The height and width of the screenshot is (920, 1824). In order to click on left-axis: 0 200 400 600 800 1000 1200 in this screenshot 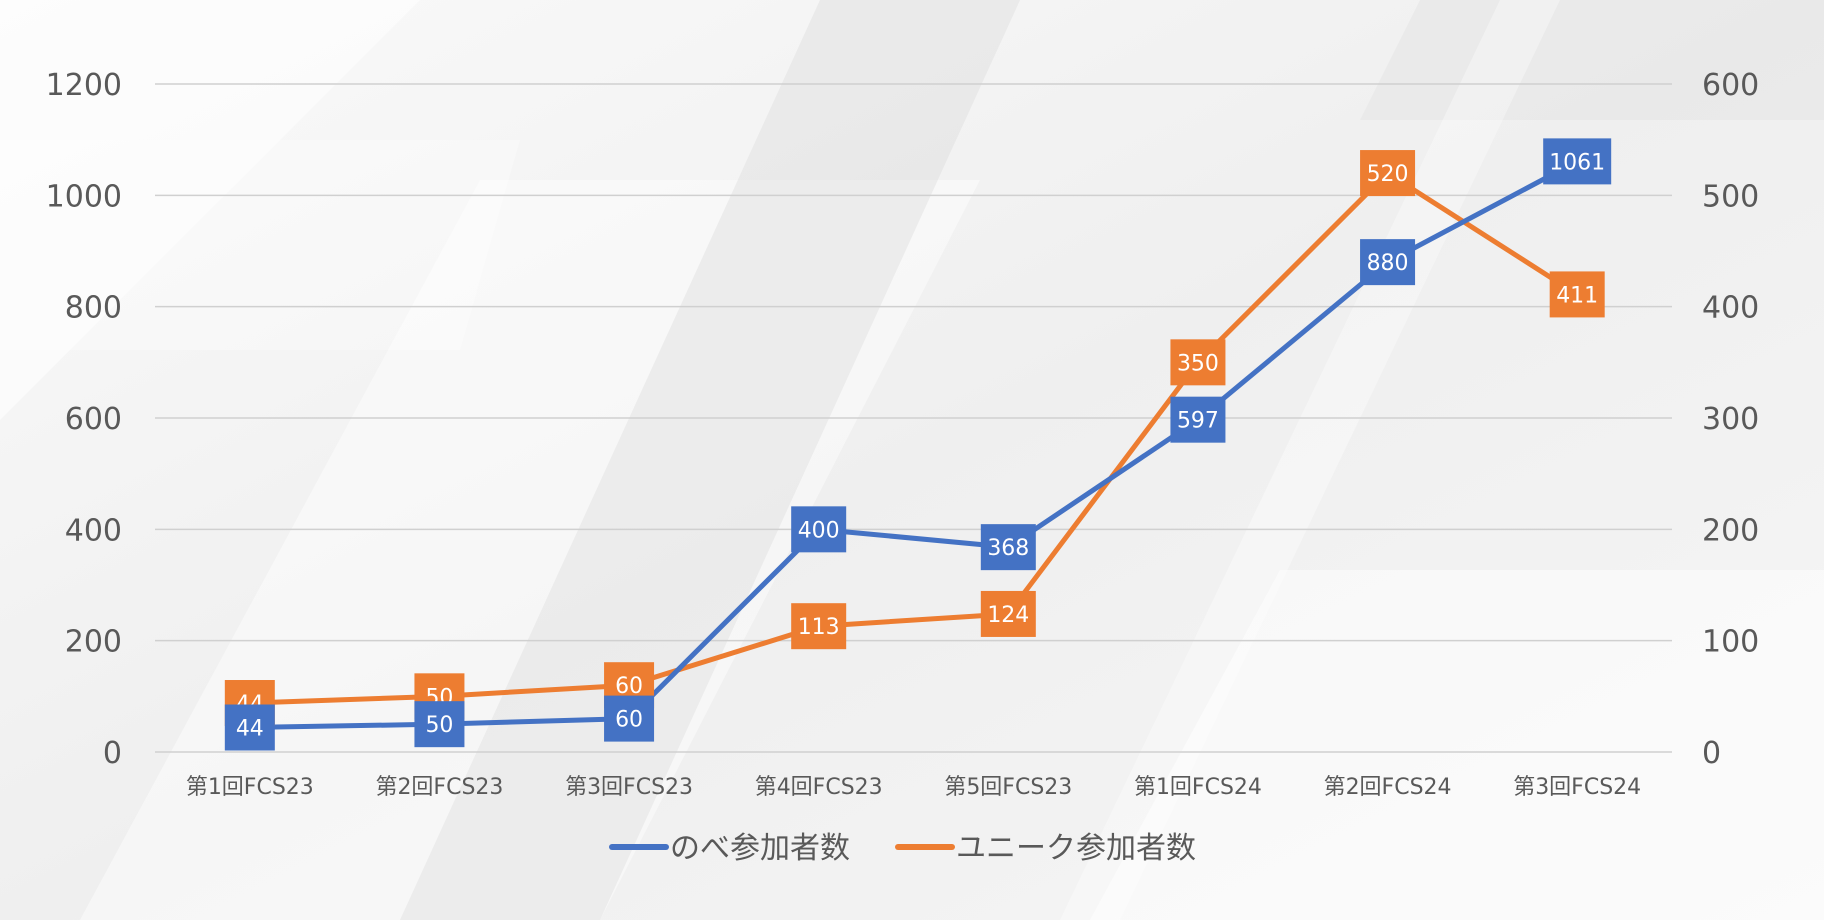, I will do `click(84, 419)`.